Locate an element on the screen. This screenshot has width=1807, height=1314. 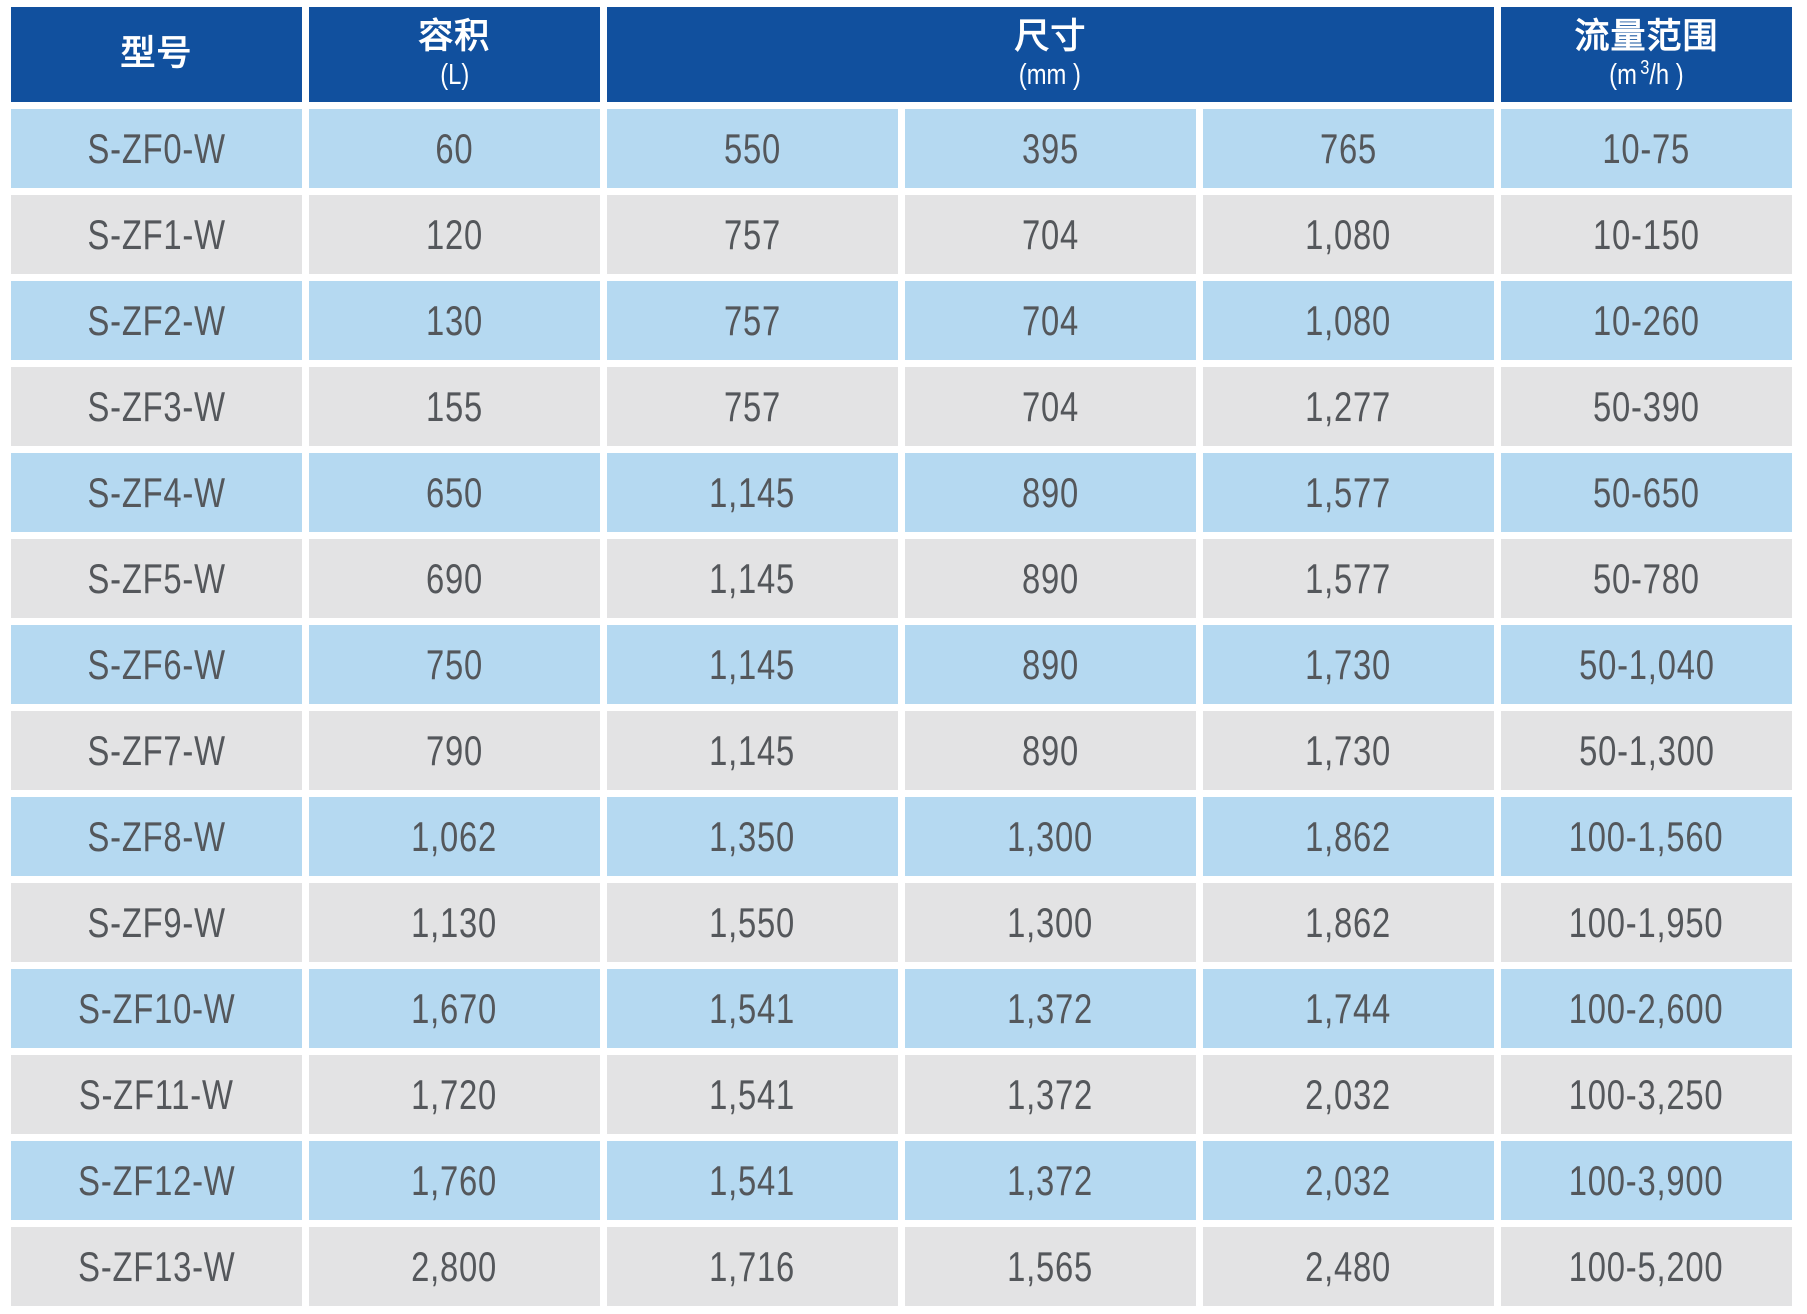
flow-range-value: 10-150 is located at coordinates (1646, 234).